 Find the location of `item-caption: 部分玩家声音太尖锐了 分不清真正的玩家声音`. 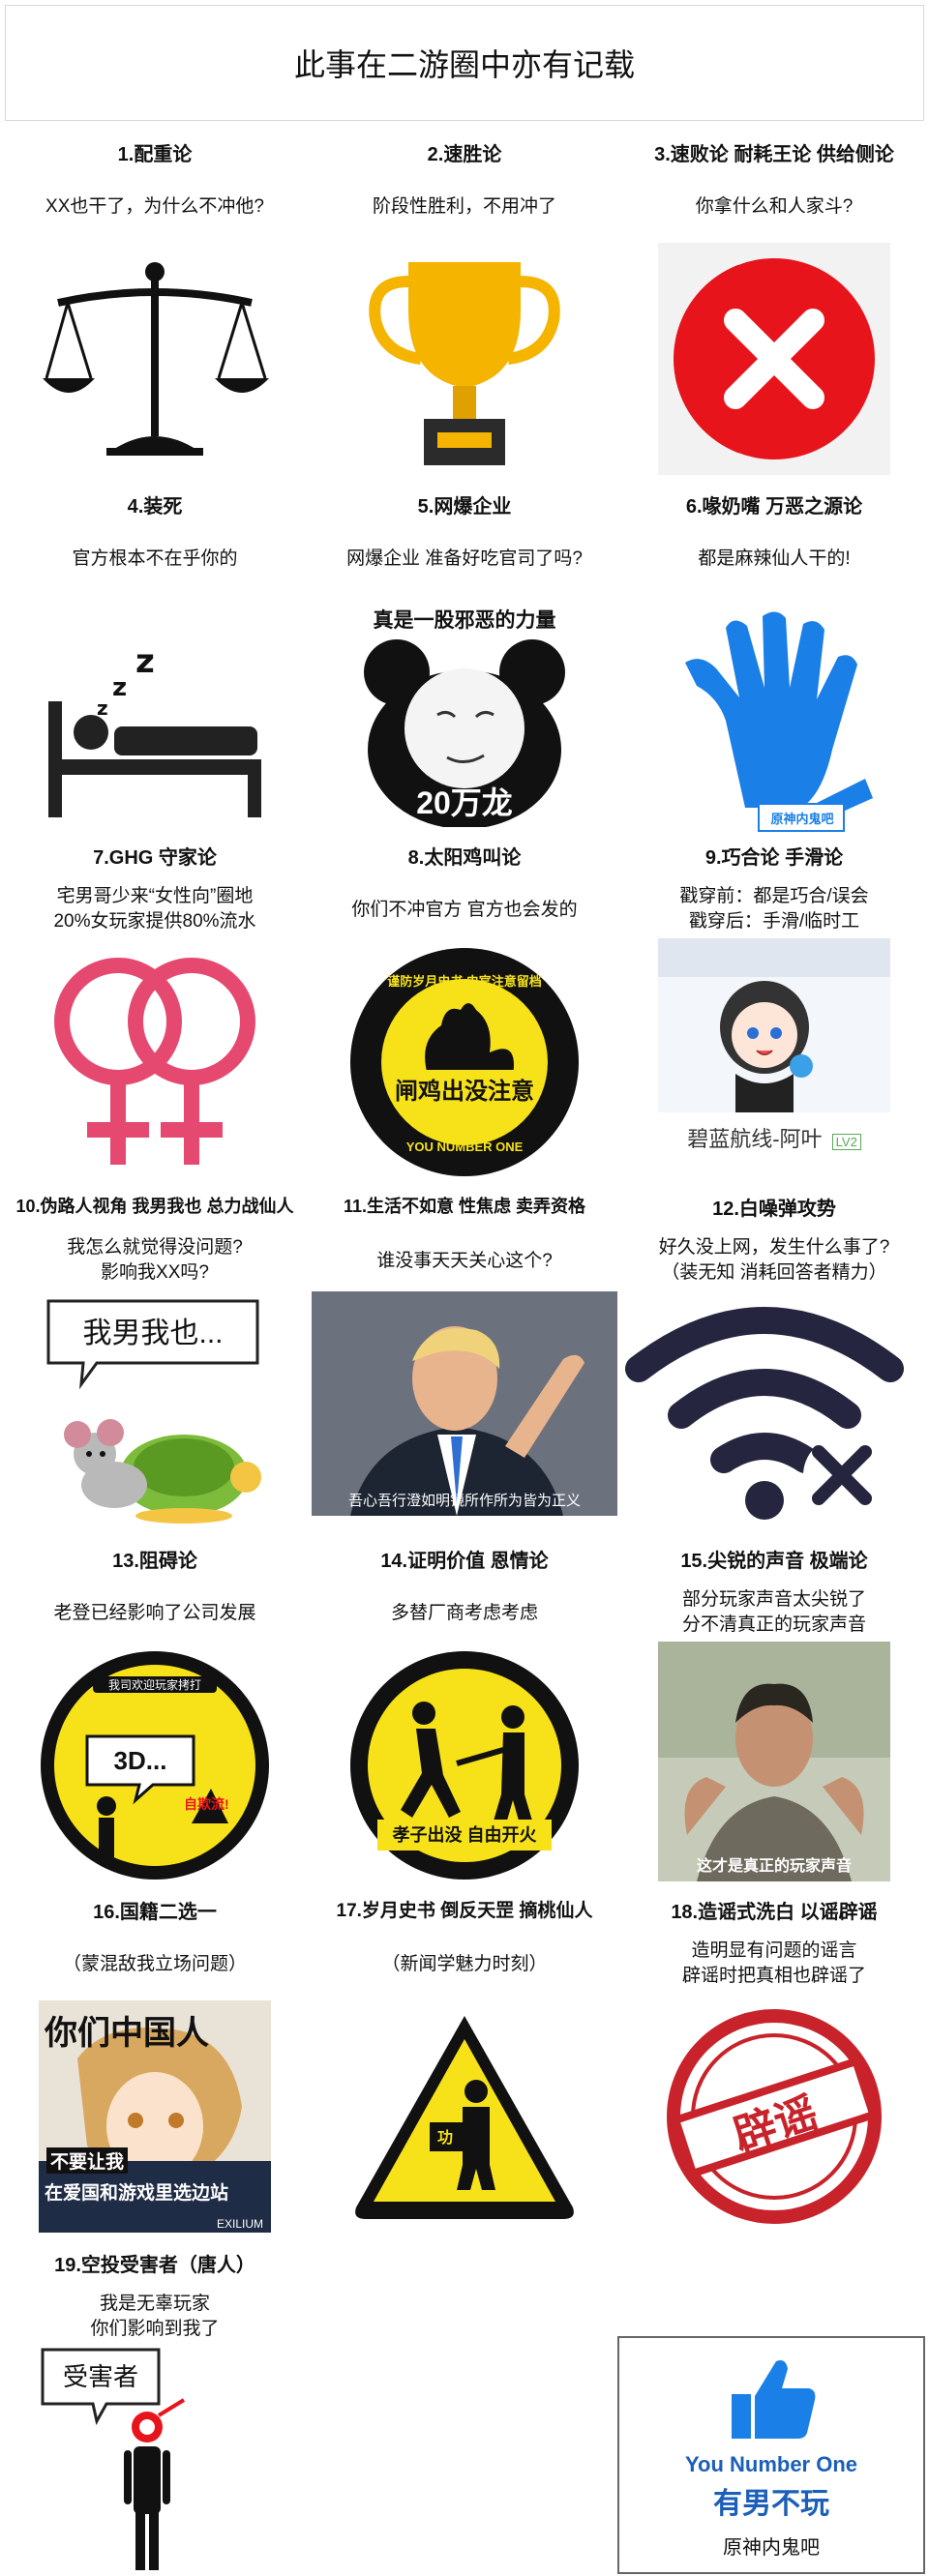

item-caption: 部分玩家声音太尖锐了 分不清真正的玩家声音 is located at coordinates (774, 1612).